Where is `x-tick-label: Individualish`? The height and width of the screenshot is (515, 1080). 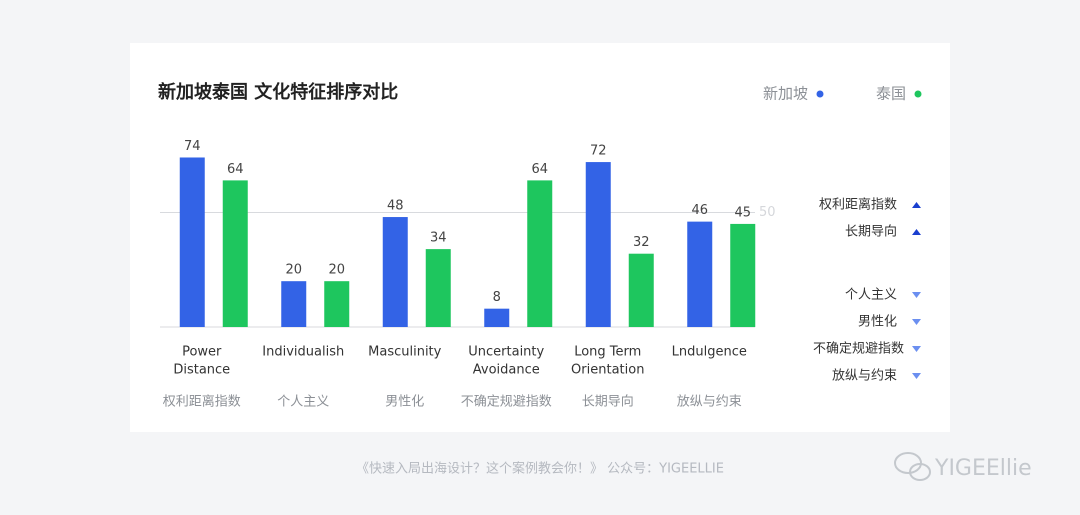 x-tick-label: Individualish is located at coordinates (303, 352).